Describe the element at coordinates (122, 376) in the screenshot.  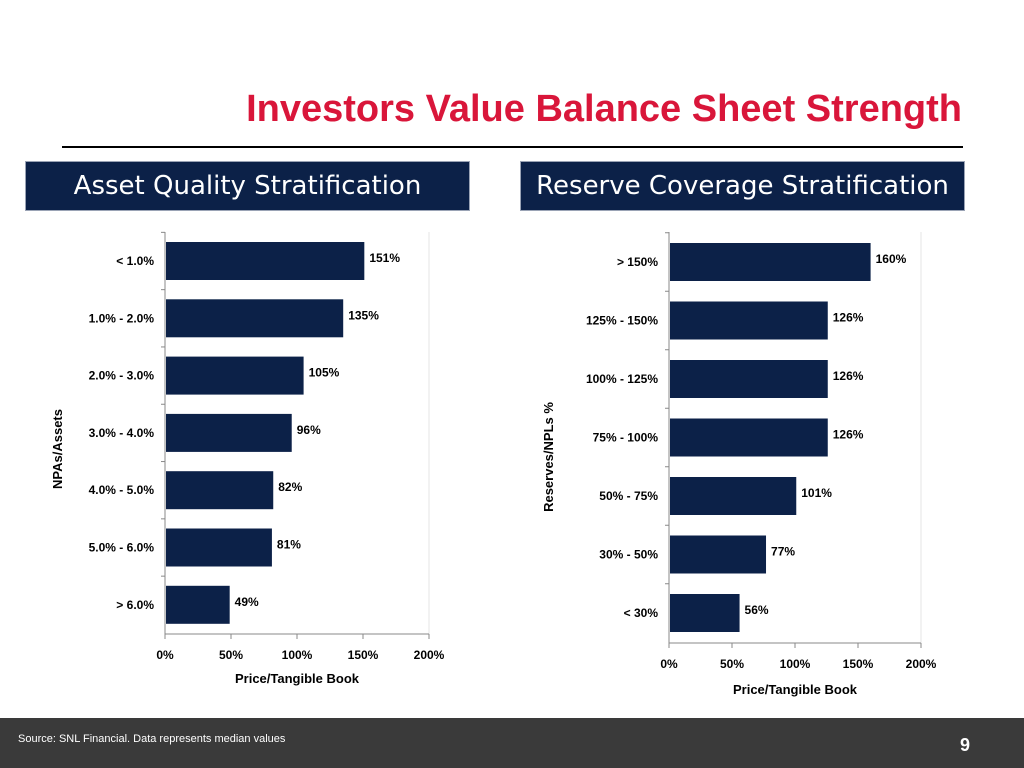
I see `aq-category-label: 2.0% - 3.0%` at that location.